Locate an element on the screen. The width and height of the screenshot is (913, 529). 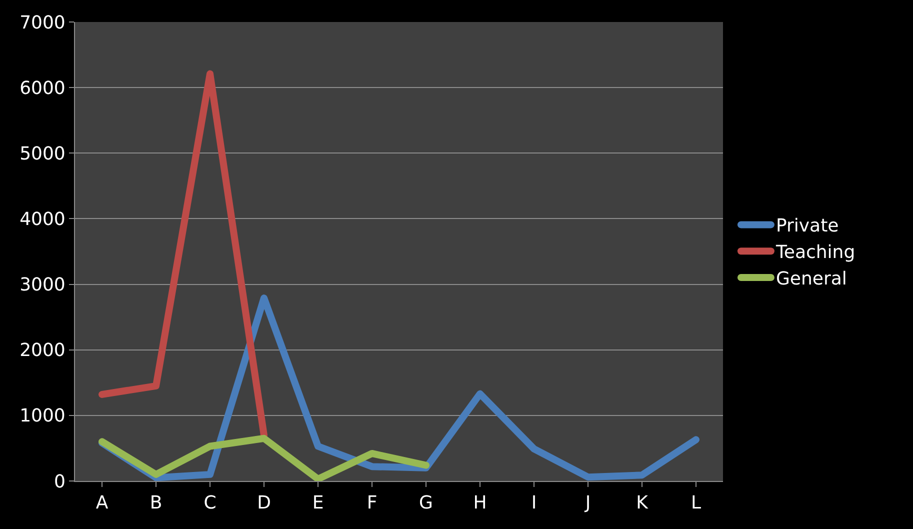
x-tick-label: G is located at coordinates (426, 503).